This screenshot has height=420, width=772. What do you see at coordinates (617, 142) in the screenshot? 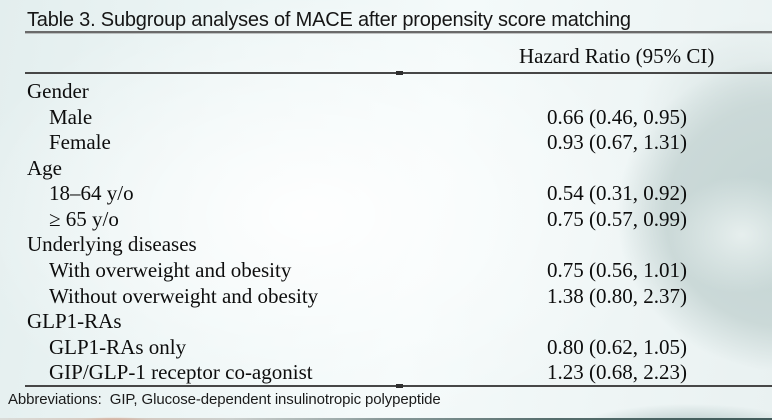
I see `row-value: 0.93 (0.67, 1.31)` at bounding box center [617, 142].